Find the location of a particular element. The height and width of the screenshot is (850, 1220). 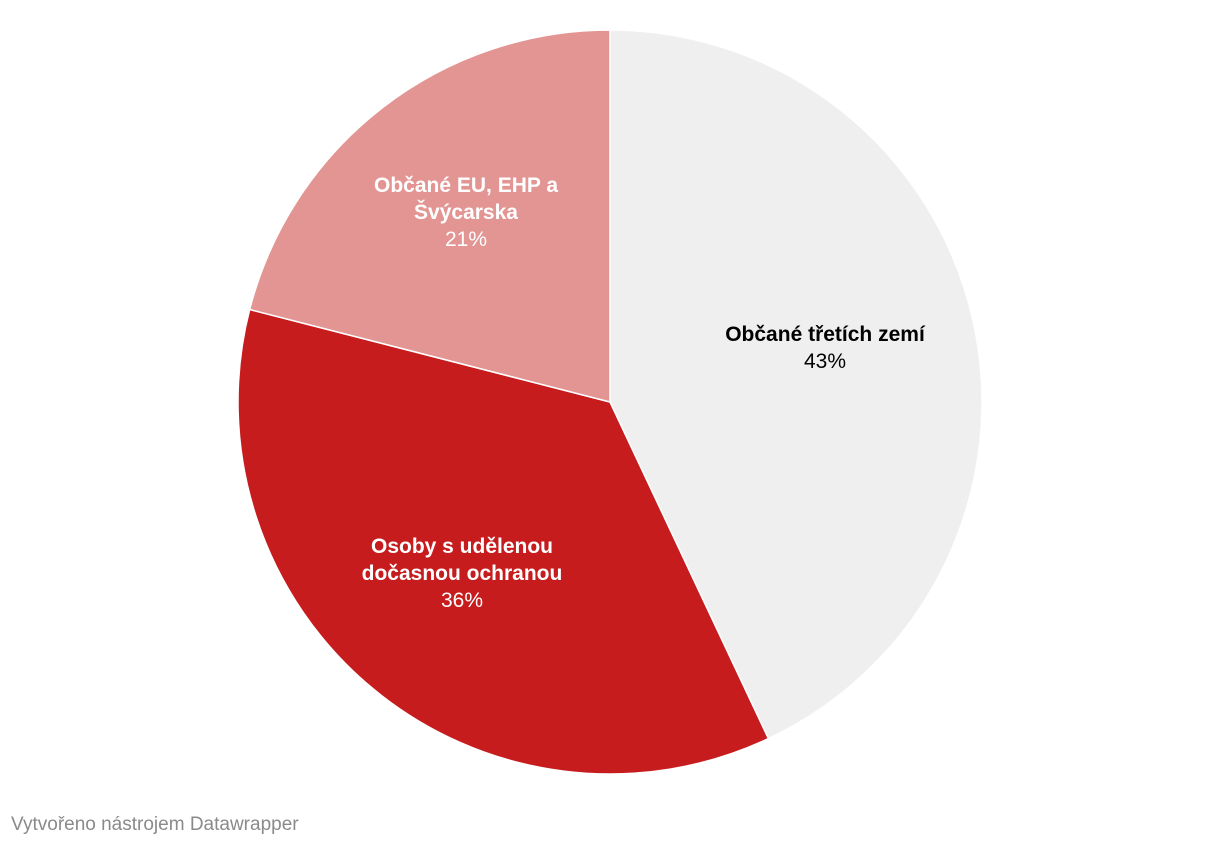

slice-value-text: 36% is located at coordinates (462, 600).